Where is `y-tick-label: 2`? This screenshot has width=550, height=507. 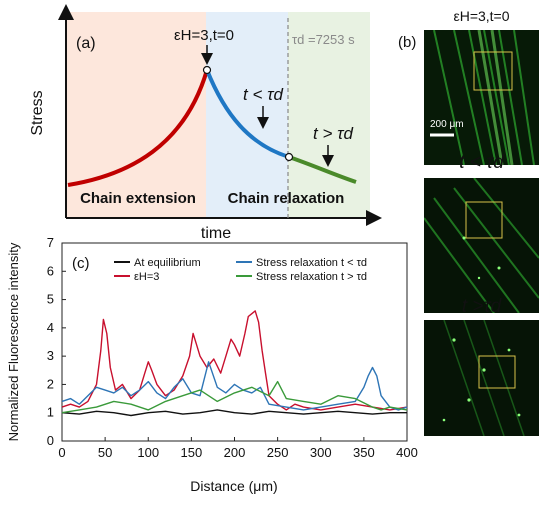 y-tick-label: 2 is located at coordinates (50, 383).